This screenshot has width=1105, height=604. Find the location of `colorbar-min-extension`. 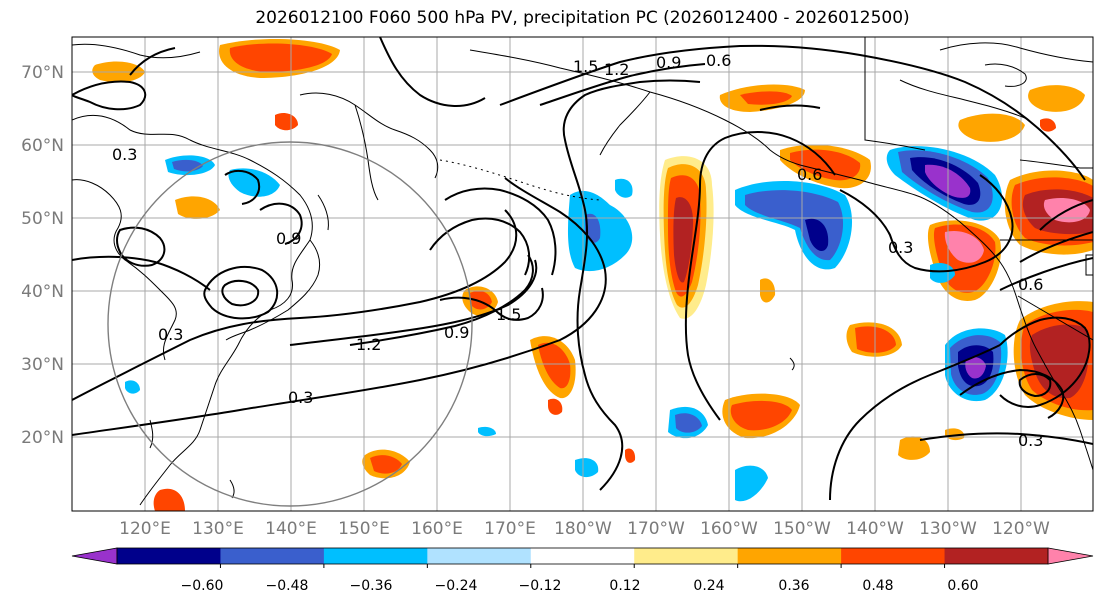

colorbar-min-extension is located at coordinates (94, 556).